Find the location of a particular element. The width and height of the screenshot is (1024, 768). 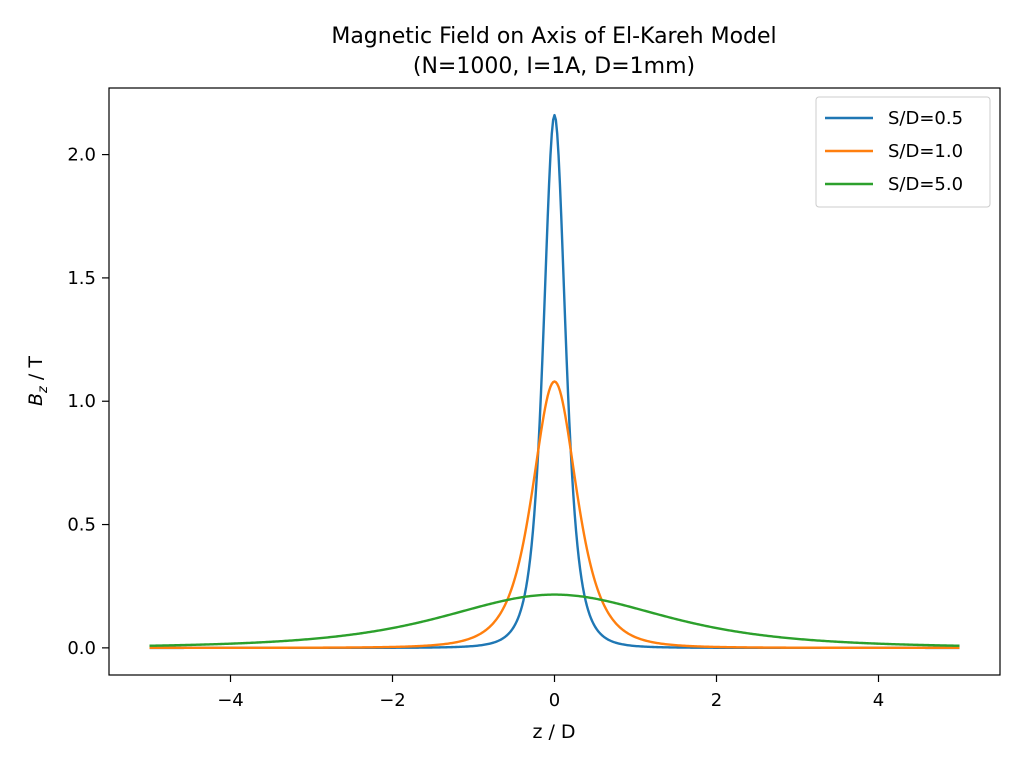

x-tick-label: 4 is located at coordinates (878, 700).